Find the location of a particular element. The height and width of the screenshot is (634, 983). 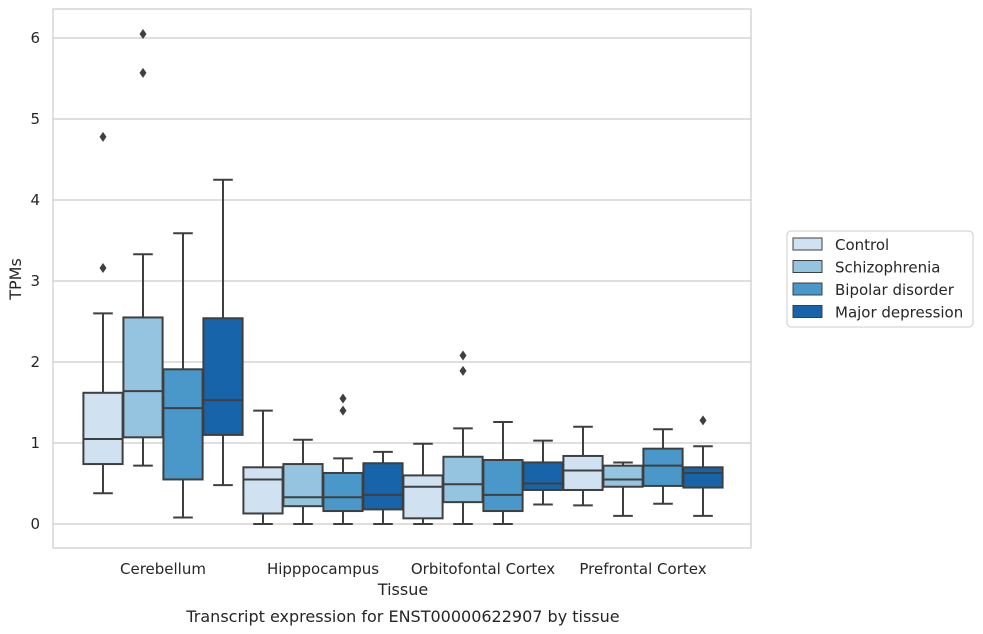

x-tick-label: Orbitofontal Cortex is located at coordinates (483, 569).